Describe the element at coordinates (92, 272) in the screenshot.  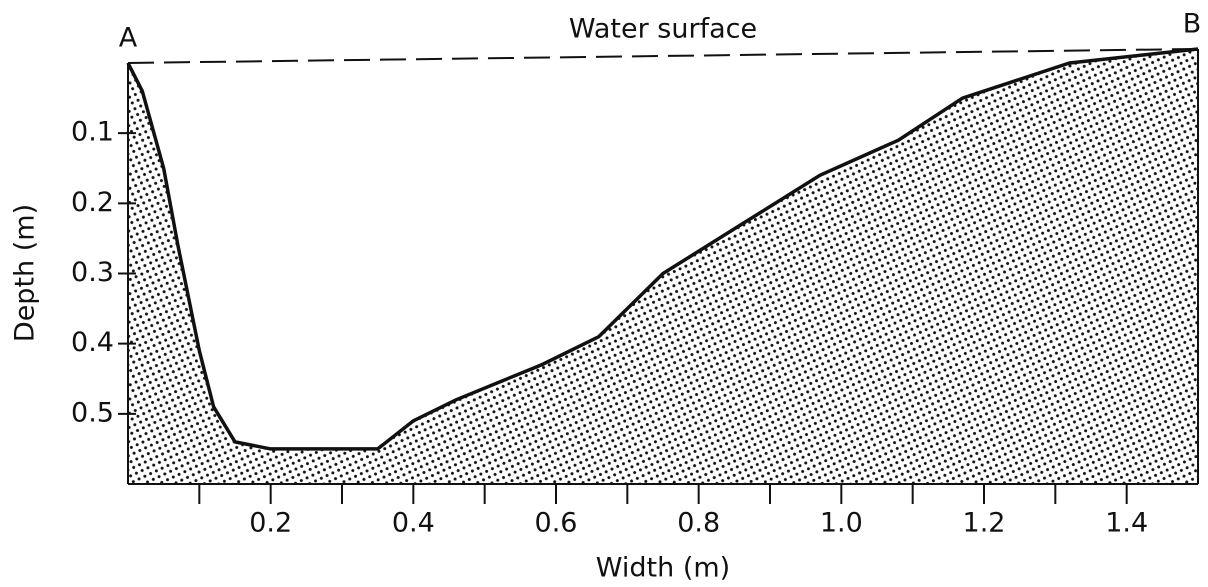
I see `y-tick-label: 0.3` at that location.